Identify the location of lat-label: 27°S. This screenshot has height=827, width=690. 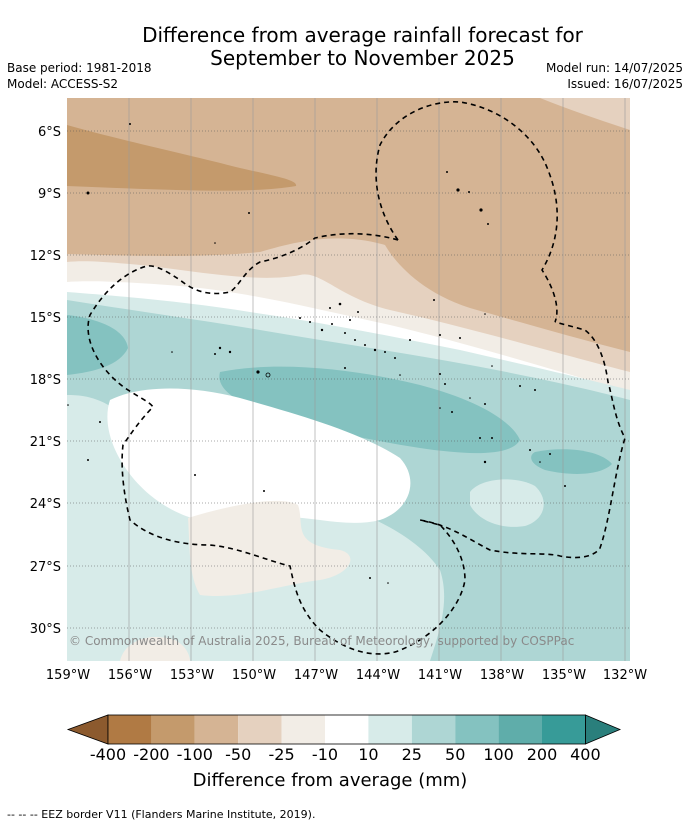
(45, 567).